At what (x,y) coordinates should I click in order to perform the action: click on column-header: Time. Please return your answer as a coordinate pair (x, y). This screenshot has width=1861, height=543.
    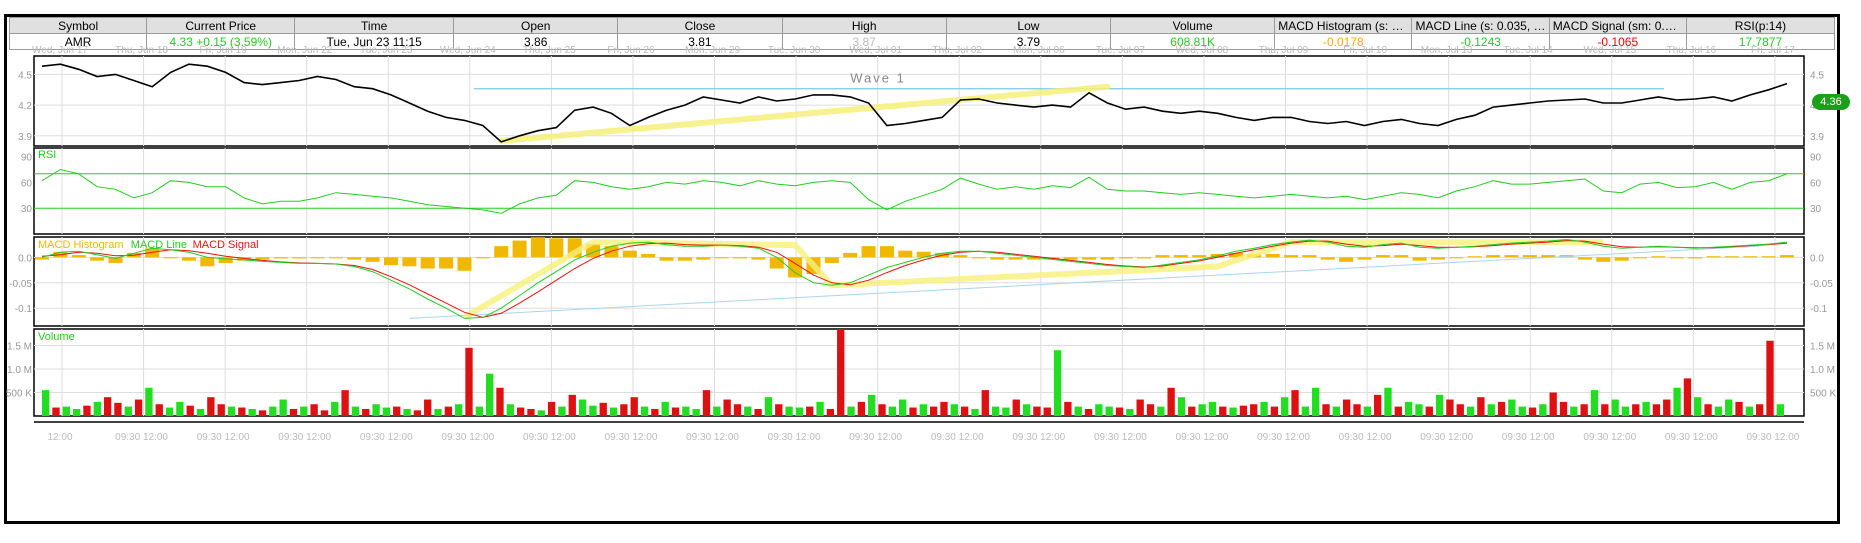
    Looking at the image, I should click on (374, 25).